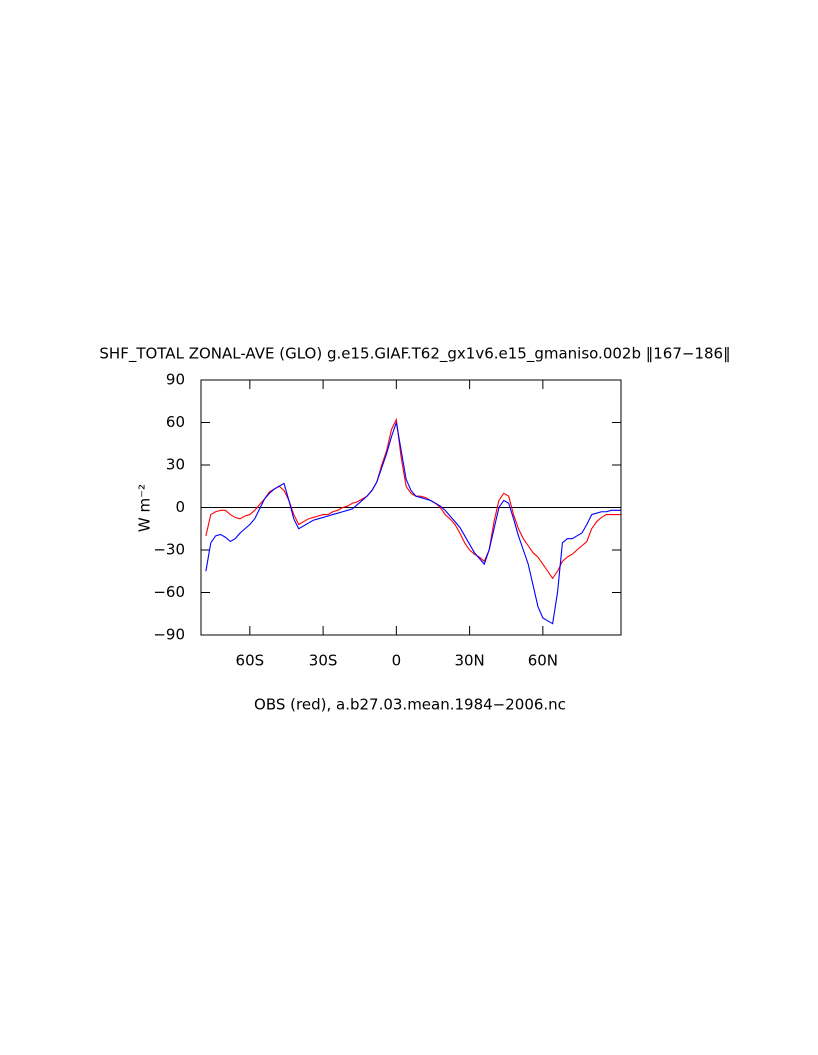 The width and height of the screenshot is (818, 1055). What do you see at coordinates (169, 635) in the screenshot?
I see `y-tick-label: −90` at bounding box center [169, 635].